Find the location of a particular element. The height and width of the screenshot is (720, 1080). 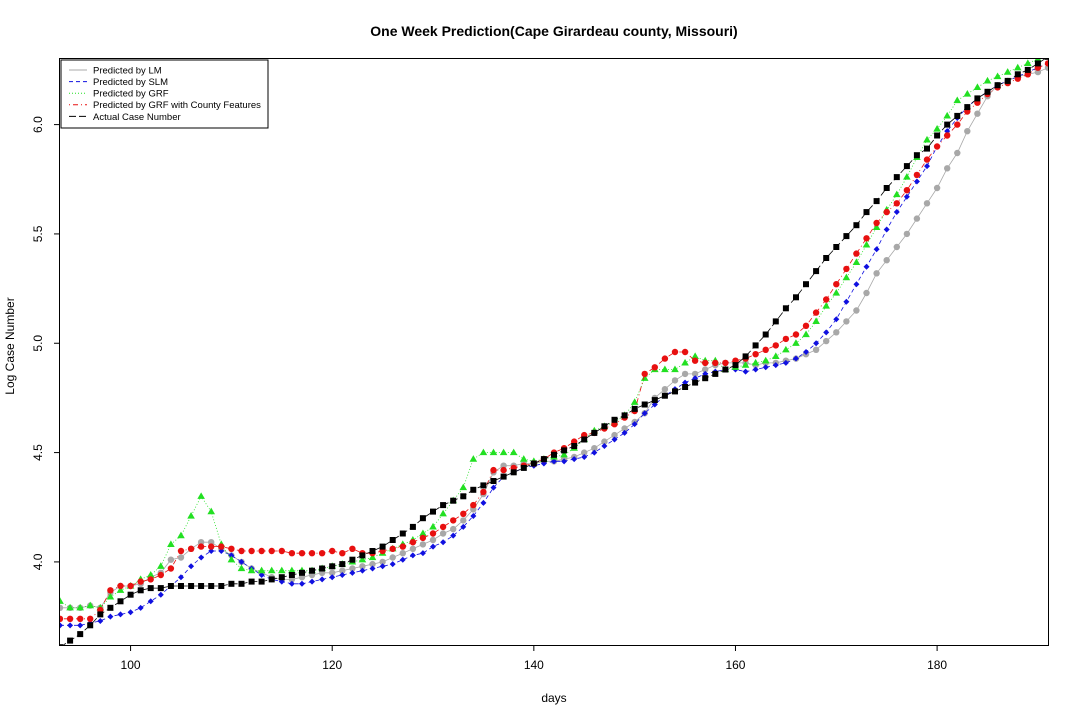

y-tick-label: 6.0 is located at coordinates (38, 124).